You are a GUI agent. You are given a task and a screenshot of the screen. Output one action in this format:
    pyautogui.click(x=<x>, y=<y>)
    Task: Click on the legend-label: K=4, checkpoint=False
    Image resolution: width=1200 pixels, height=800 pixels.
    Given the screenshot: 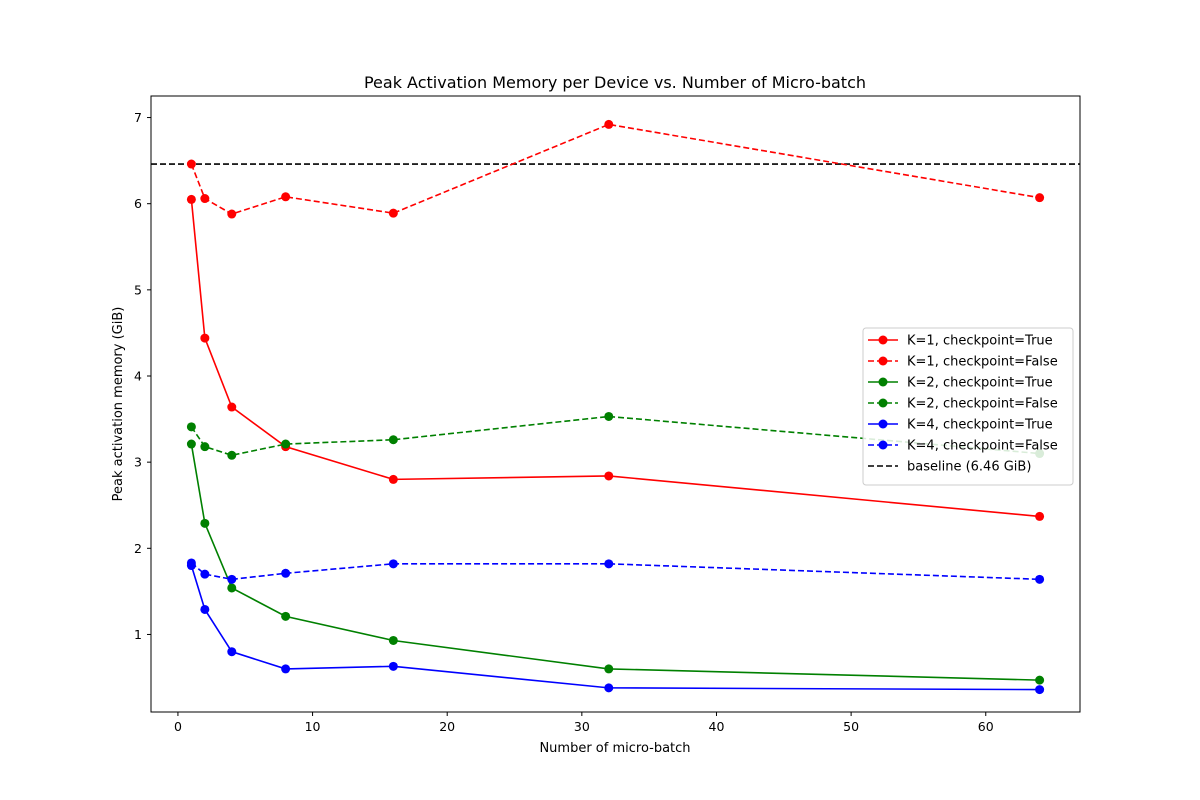 What is the action you would take?
    pyautogui.click(x=982, y=446)
    